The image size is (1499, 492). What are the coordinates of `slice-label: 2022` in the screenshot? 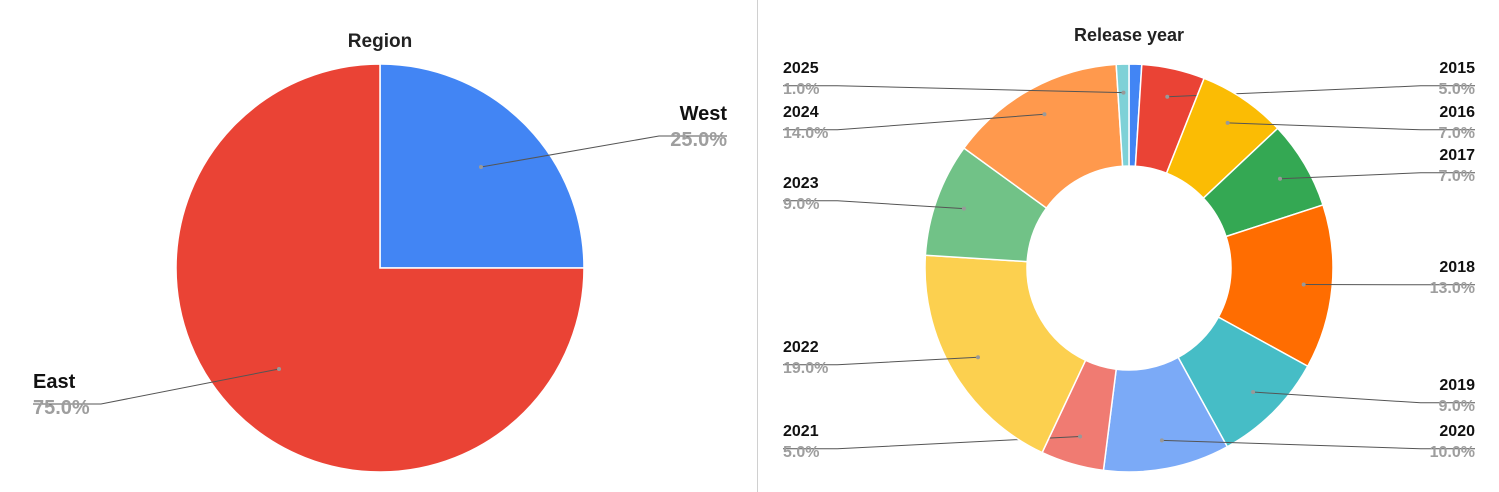 It's located at (801, 347).